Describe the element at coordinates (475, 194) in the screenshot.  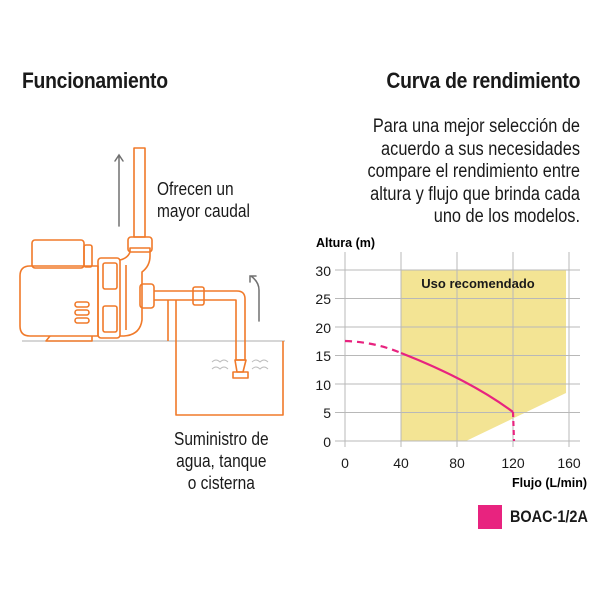
I see `description-line: altura y flujo que brinda cada` at that location.